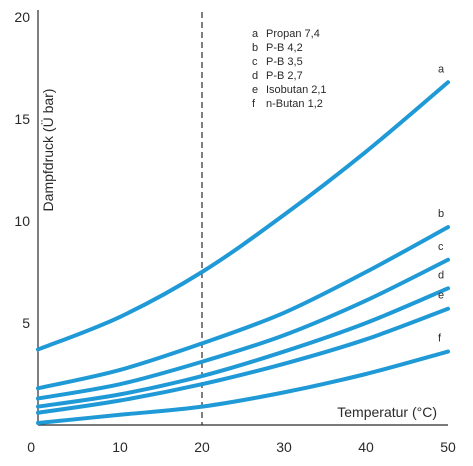  I want to click on curve-label-b: b, so click(441, 214).